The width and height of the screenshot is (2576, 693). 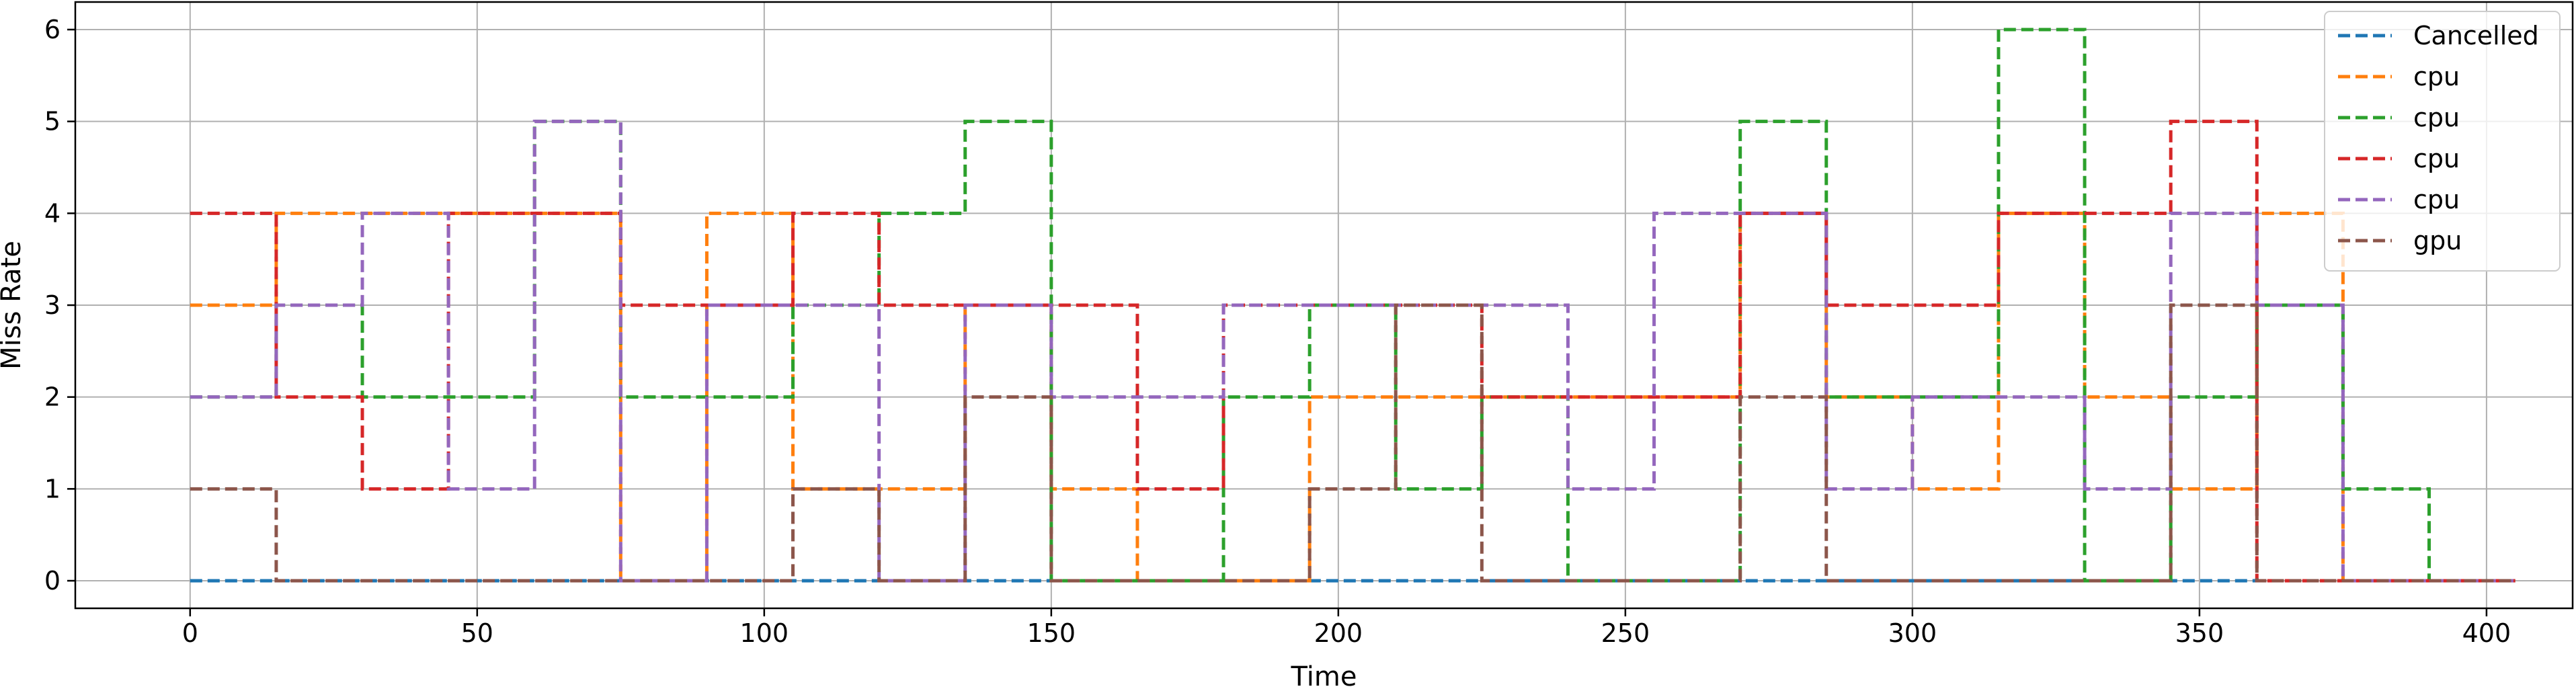 I want to click on y-tick-label: 4, so click(x=52, y=213).